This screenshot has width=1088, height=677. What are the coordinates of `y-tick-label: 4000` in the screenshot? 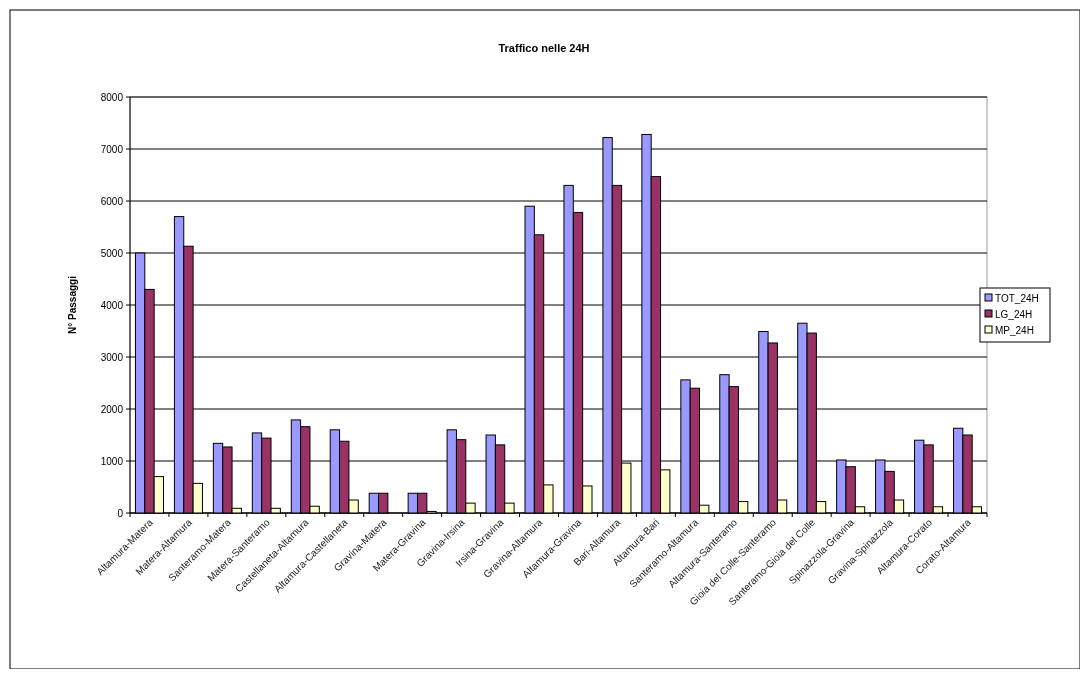 It's located at (112, 305).